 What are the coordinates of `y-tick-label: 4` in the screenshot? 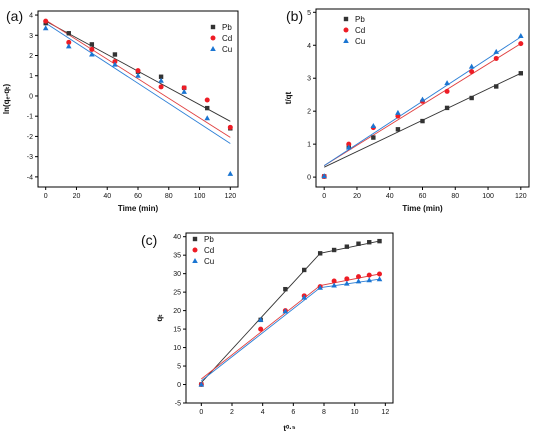 It's located at (309, 46).